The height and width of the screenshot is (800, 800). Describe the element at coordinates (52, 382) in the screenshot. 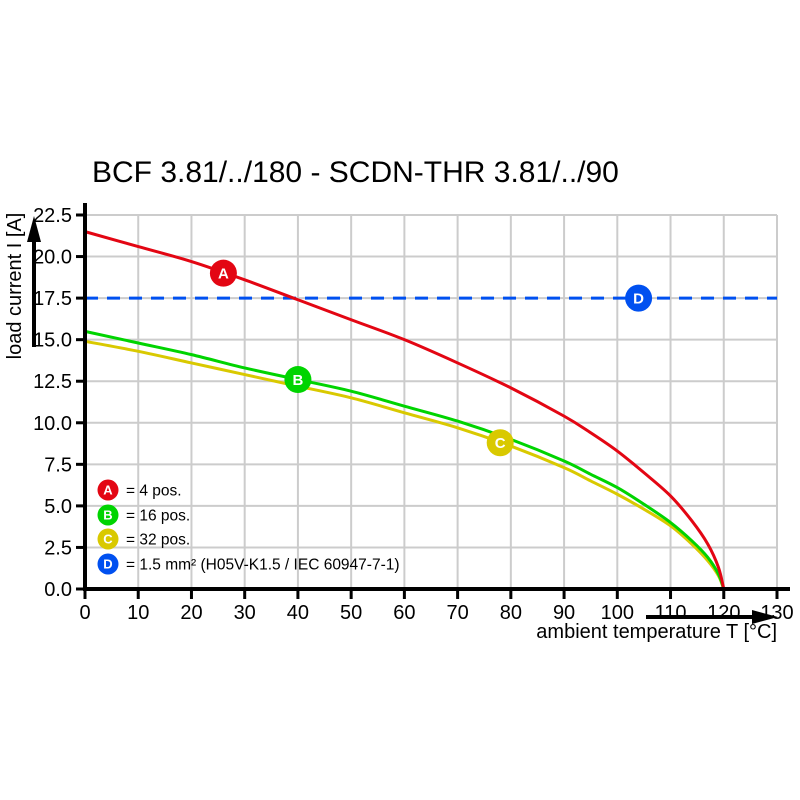

I see `y-tick-label: 12.5` at that location.